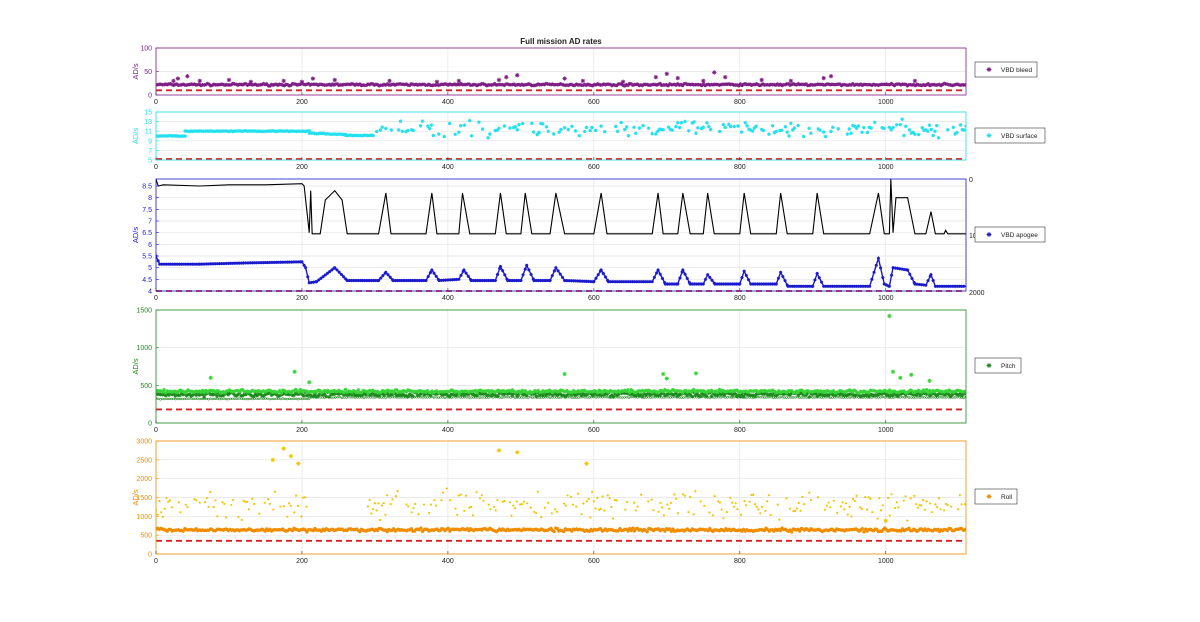  What do you see at coordinates (561, 79) in the screenshot?
I see `data-area` at bounding box center [561, 79].